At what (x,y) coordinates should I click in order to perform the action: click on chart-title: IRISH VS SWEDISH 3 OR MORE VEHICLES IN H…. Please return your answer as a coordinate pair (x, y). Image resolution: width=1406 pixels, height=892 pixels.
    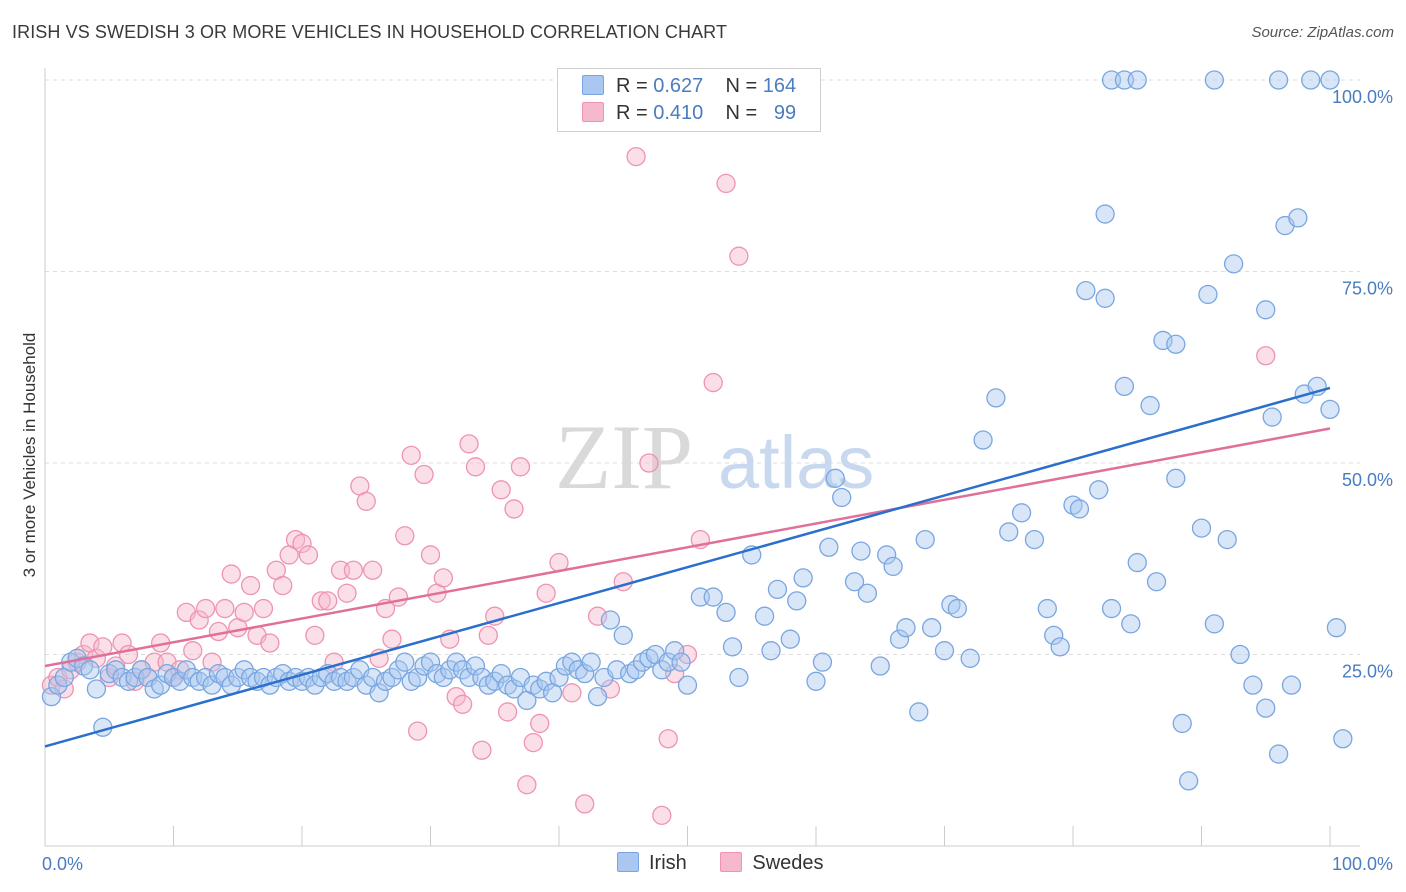
    Looking at the image, I should click on (370, 32).